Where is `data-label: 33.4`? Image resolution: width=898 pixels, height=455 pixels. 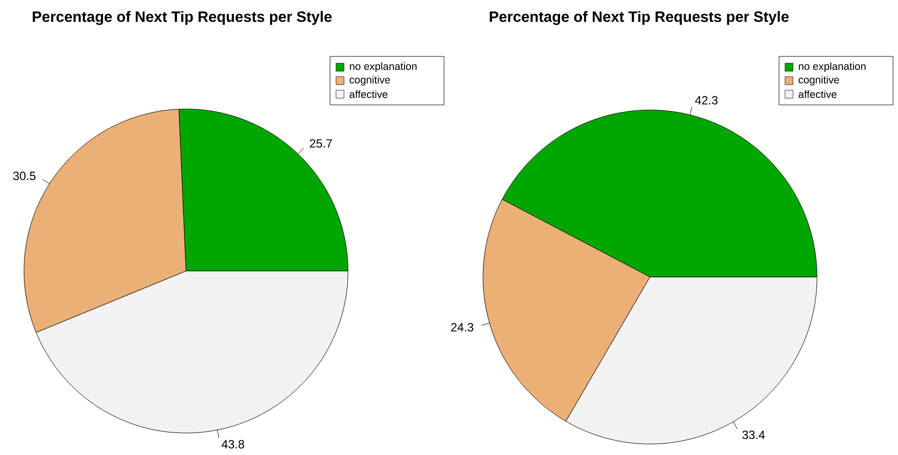
data-label: 33.4 is located at coordinates (753, 435).